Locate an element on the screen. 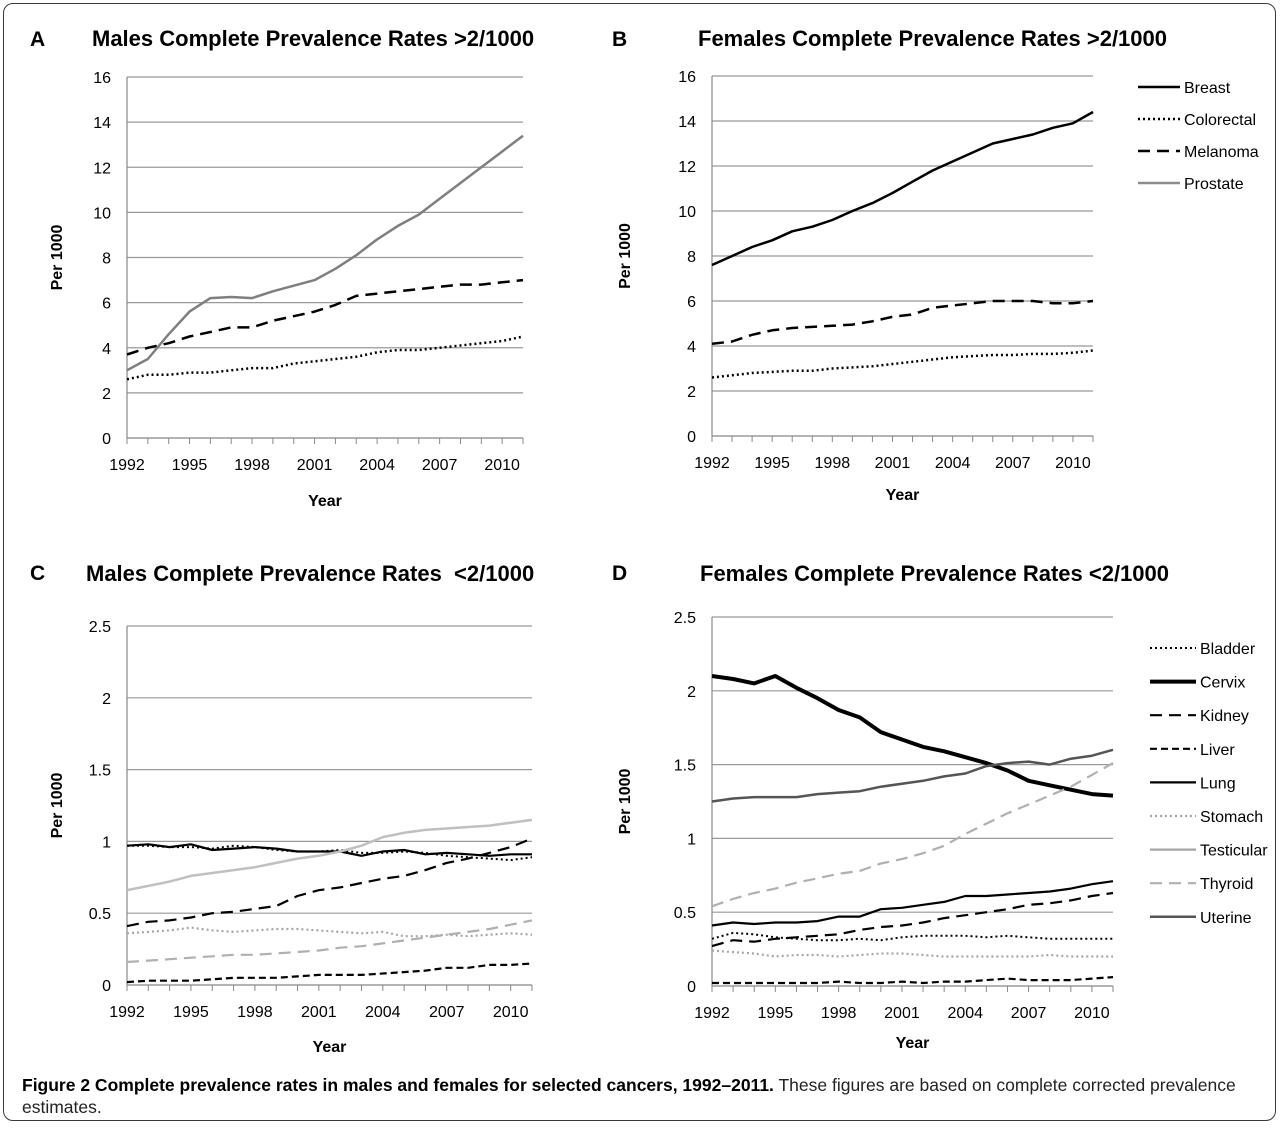 The width and height of the screenshot is (1281, 1128). series-line-cervix is located at coordinates (912, 736).